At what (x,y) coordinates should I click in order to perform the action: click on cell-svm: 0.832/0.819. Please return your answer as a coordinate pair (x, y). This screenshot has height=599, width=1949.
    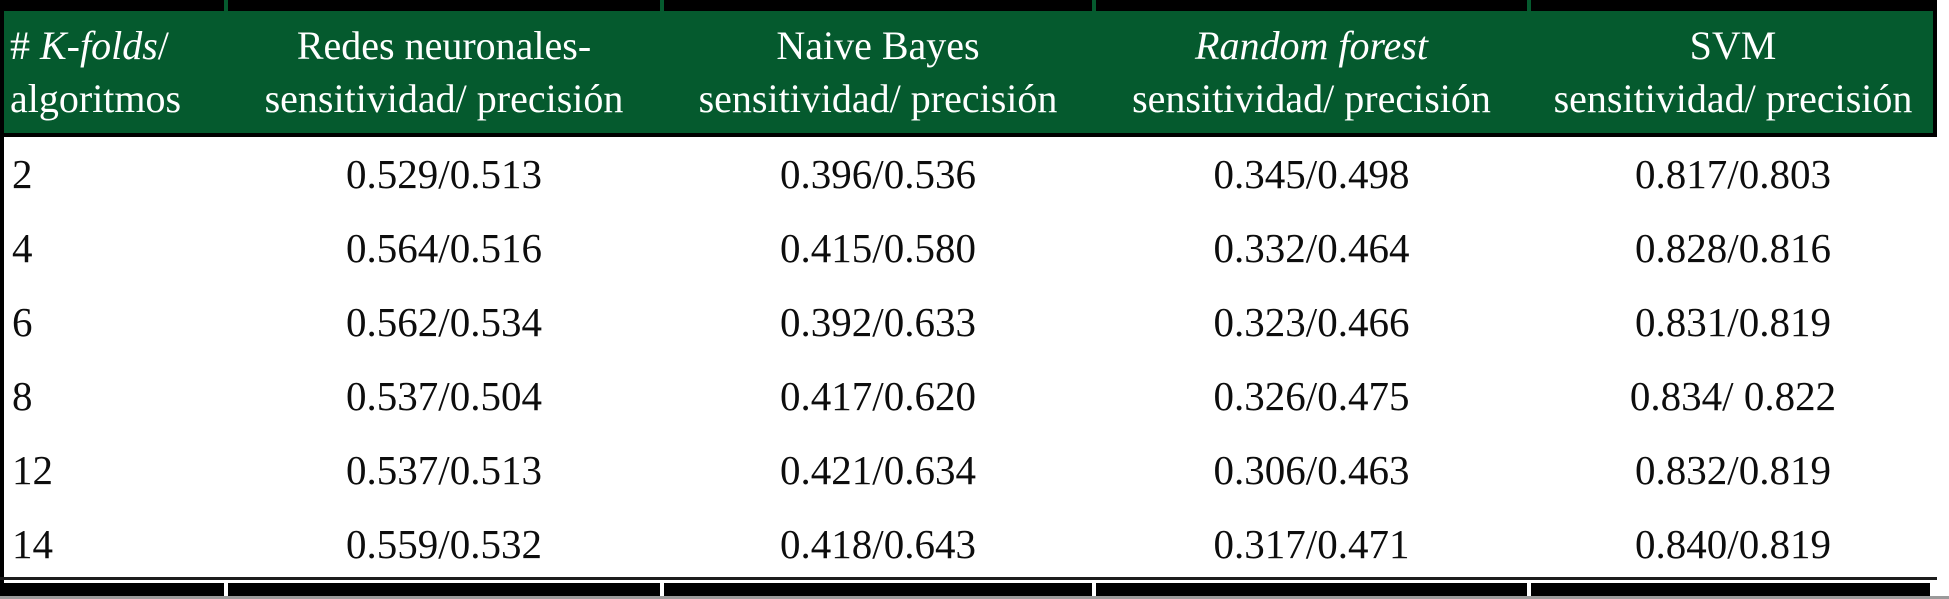
    Looking at the image, I should click on (1733, 470).